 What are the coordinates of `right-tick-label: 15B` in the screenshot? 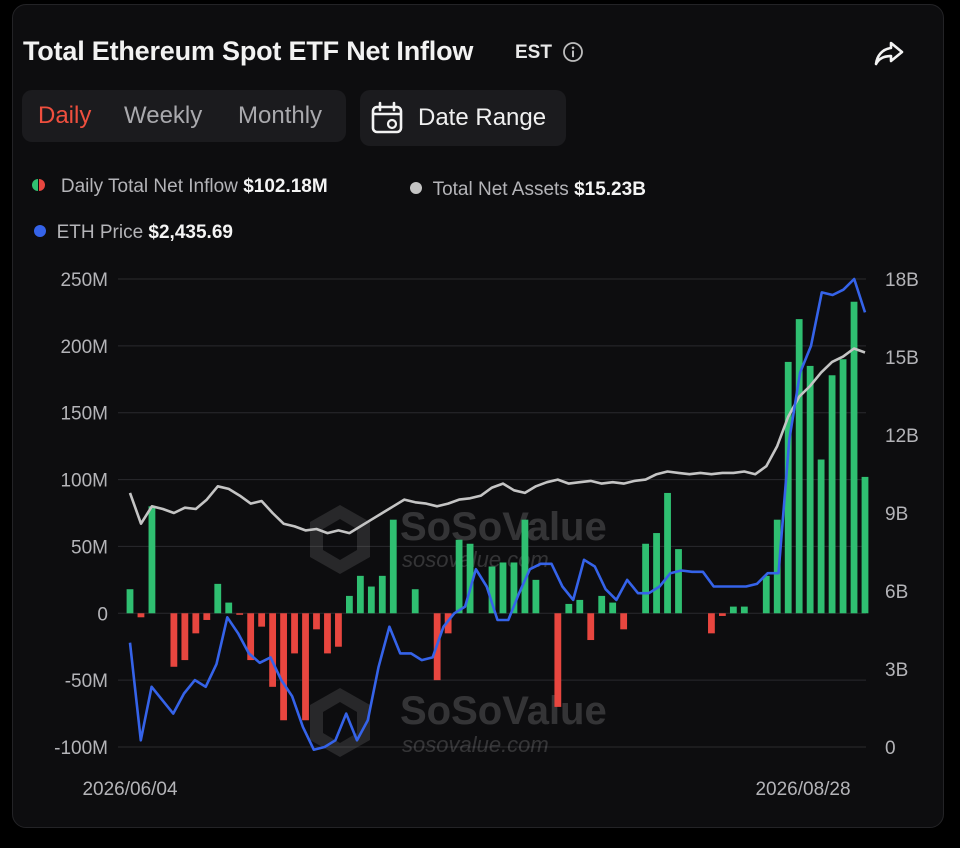 It's located at (902, 358).